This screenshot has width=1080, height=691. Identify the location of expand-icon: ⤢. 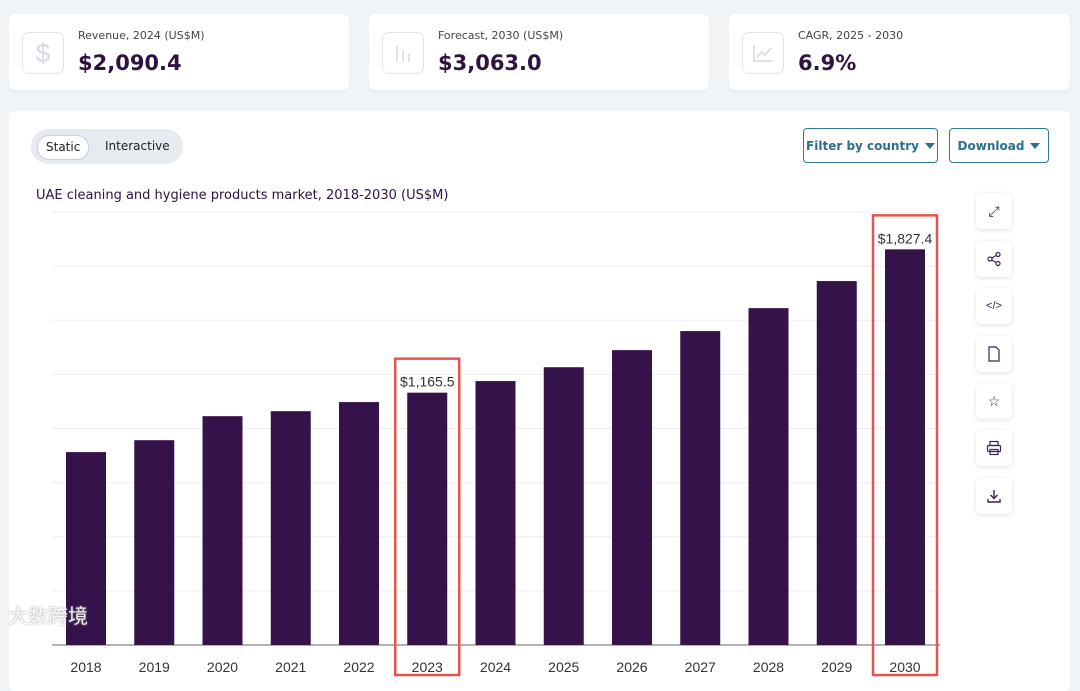
(994, 210).